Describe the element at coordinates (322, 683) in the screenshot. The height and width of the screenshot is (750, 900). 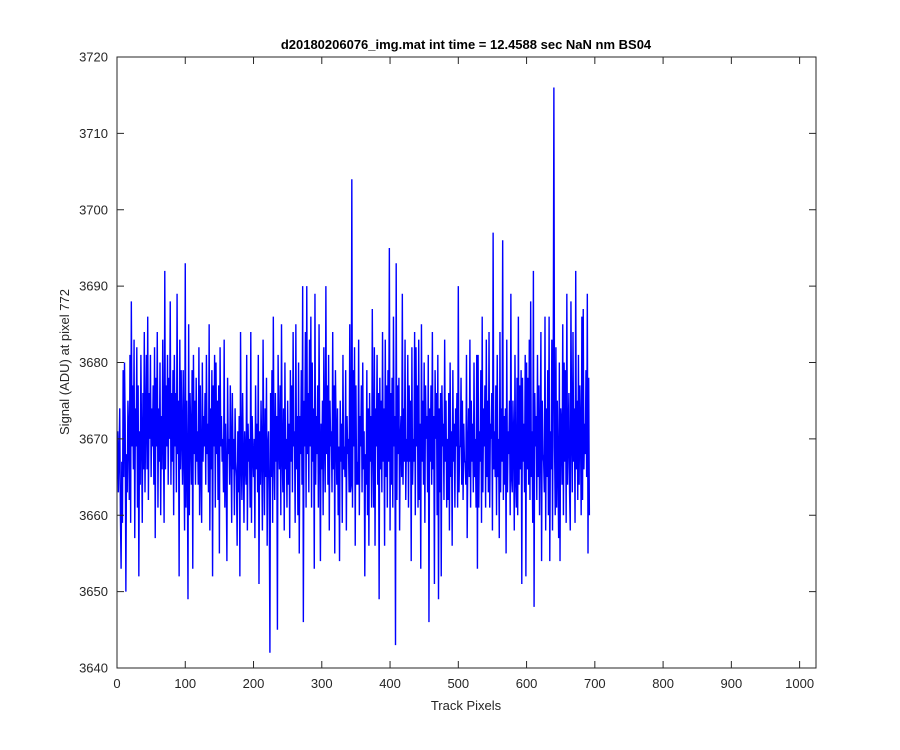
I see `x-tick-label: 300` at that location.